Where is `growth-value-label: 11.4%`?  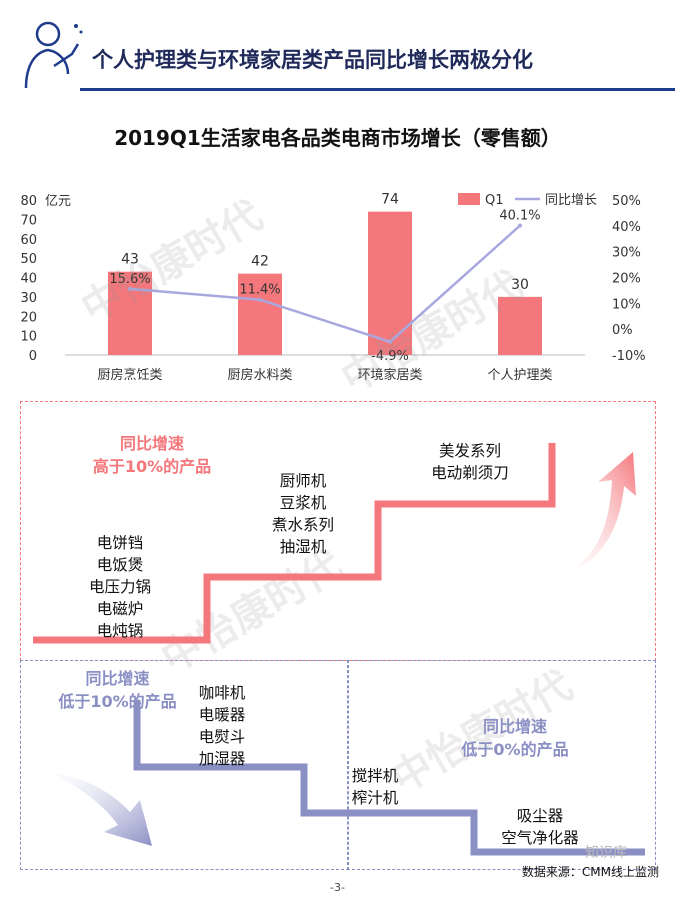
growth-value-label: 11.4% is located at coordinates (259, 290).